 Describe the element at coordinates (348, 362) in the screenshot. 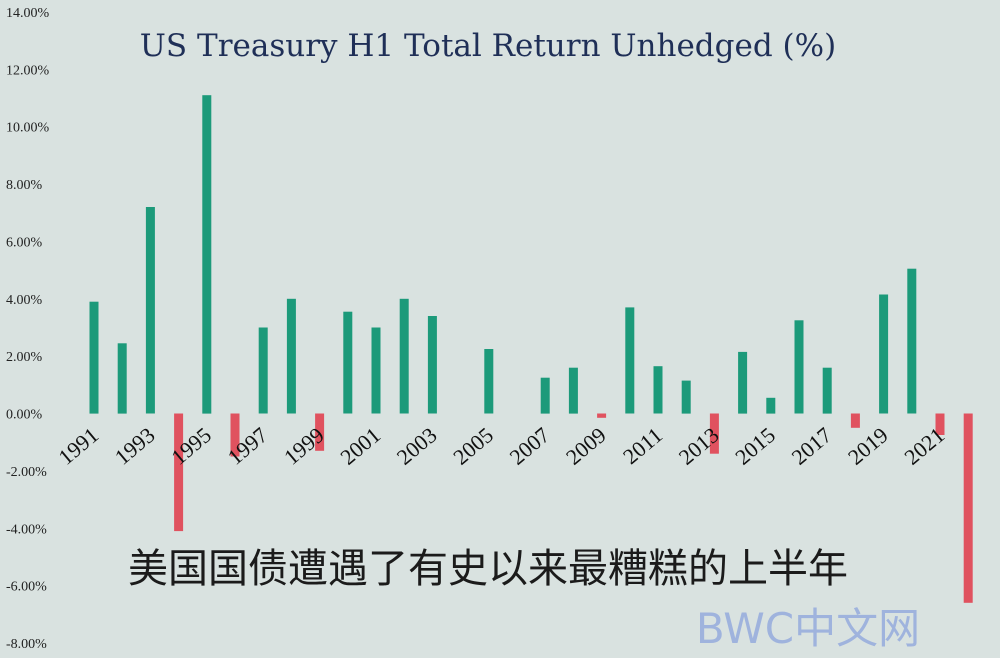

I see `bar-2000` at that location.